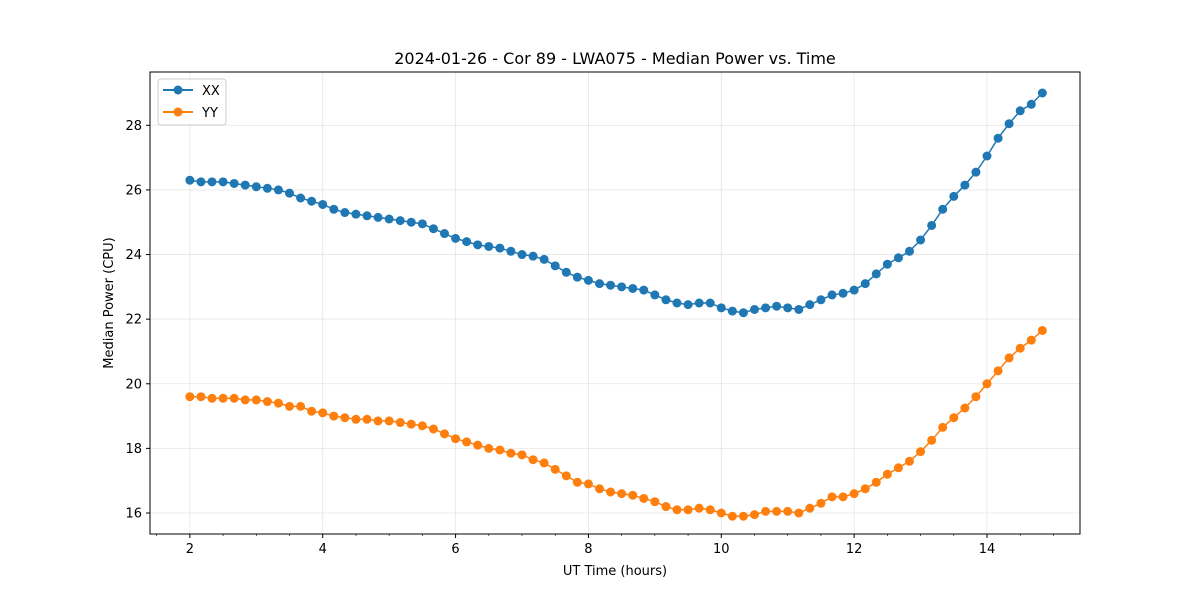  What do you see at coordinates (133, 514) in the screenshot?
I see `y-tick-label: 16` at bounding box center [133, 514].